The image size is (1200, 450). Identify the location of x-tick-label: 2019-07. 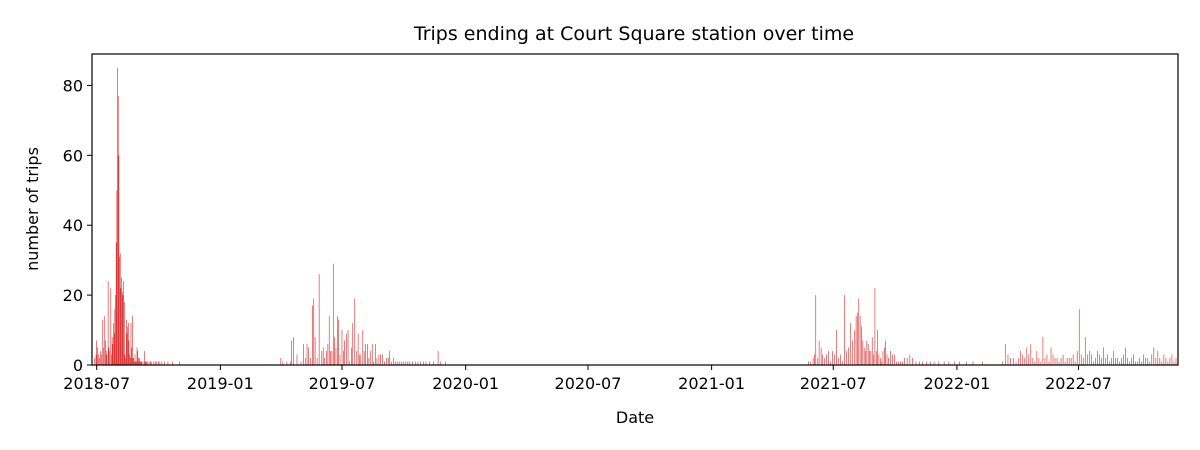
(342, 383).